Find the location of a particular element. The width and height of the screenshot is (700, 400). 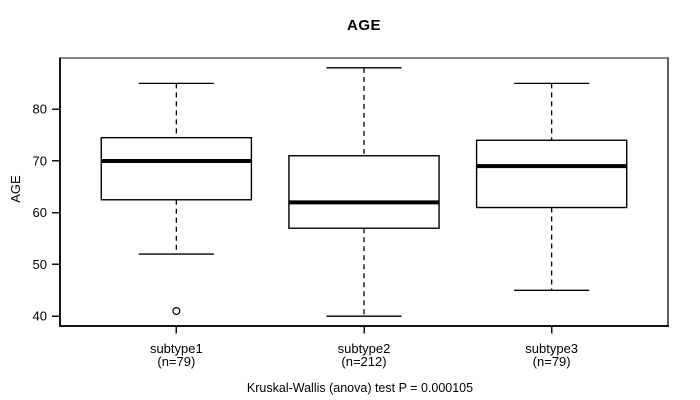

x-category-label: subtype2 is located at coordinates (364, 348).